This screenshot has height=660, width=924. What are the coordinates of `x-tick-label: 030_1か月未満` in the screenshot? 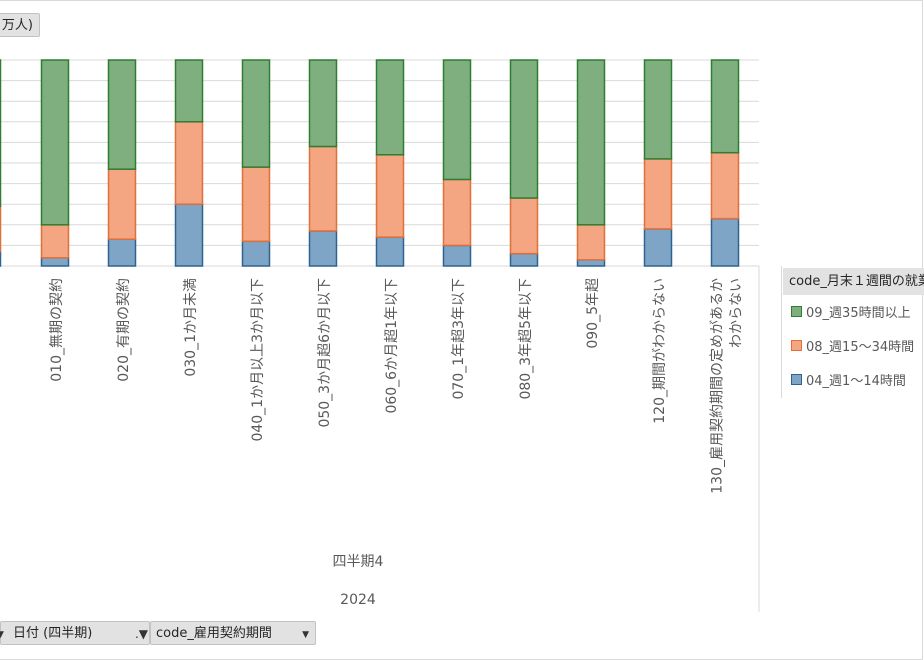 It's located at (191, 327).